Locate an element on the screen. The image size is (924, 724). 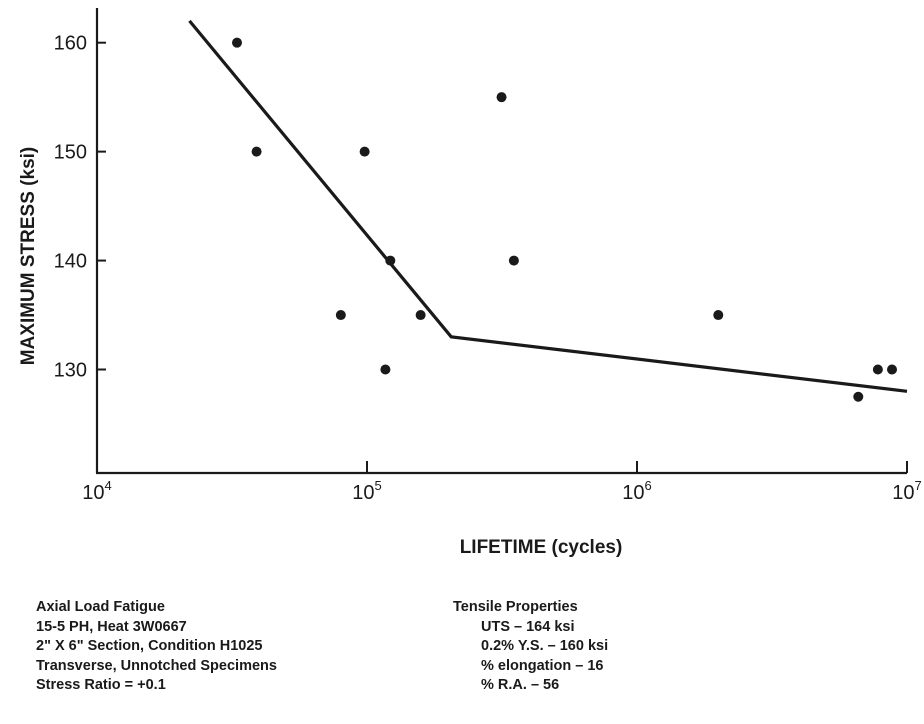
x-tick-label: 10⁵ is located at coordinates (366, 491).